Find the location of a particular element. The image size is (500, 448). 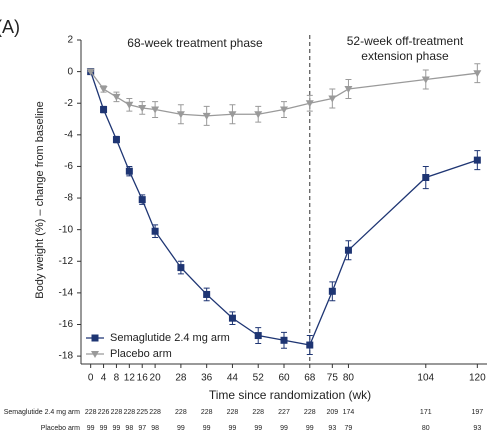

table-cell: 209 is located at coordinates (332, 412).